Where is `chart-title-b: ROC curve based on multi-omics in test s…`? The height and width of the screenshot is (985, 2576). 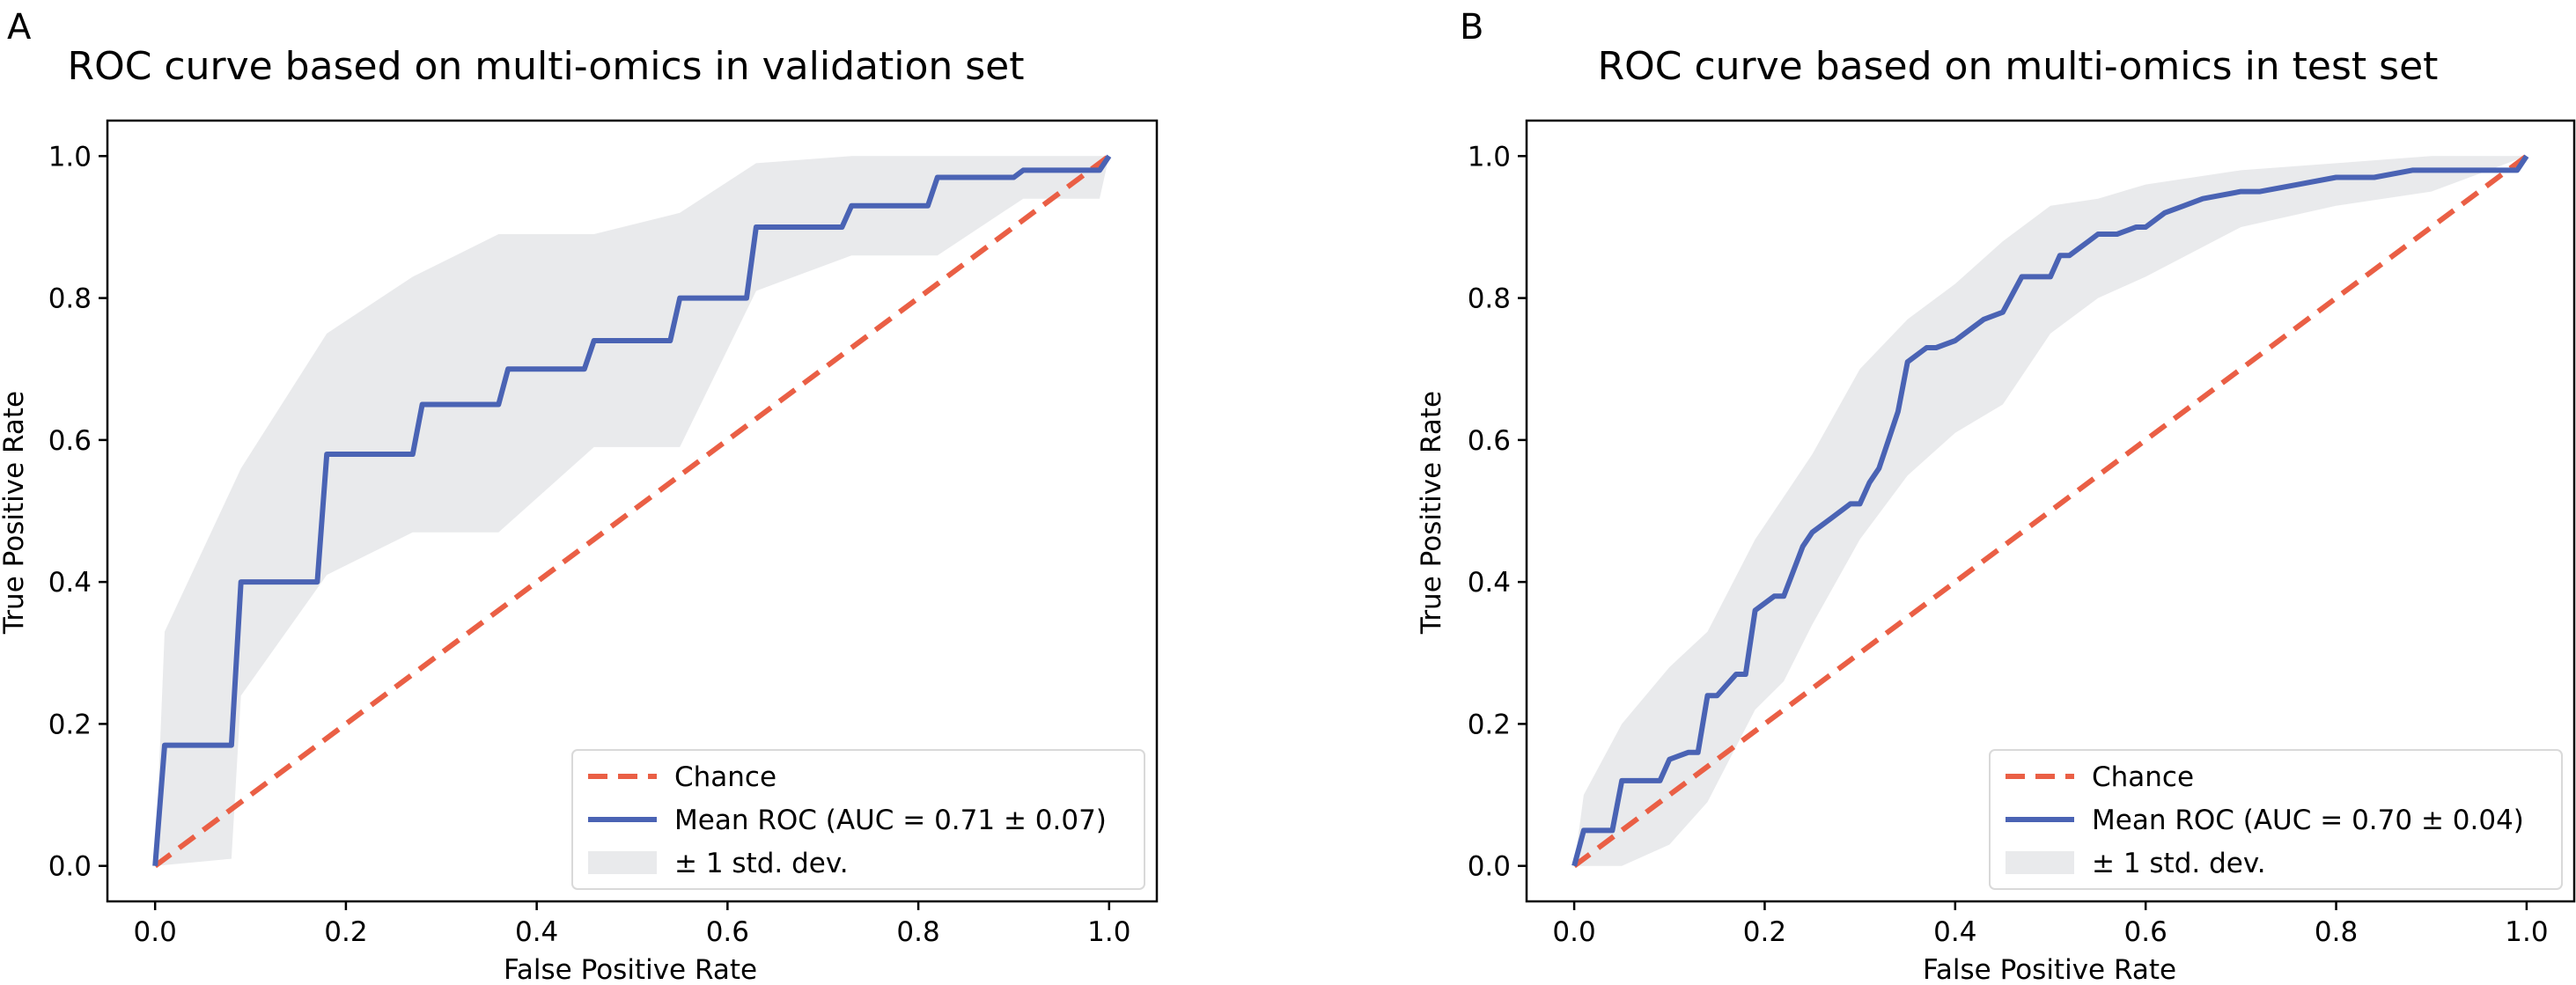
chart-title-b: ROC curve based on multi-omics in test s… is located at coordinates (2019, 66).